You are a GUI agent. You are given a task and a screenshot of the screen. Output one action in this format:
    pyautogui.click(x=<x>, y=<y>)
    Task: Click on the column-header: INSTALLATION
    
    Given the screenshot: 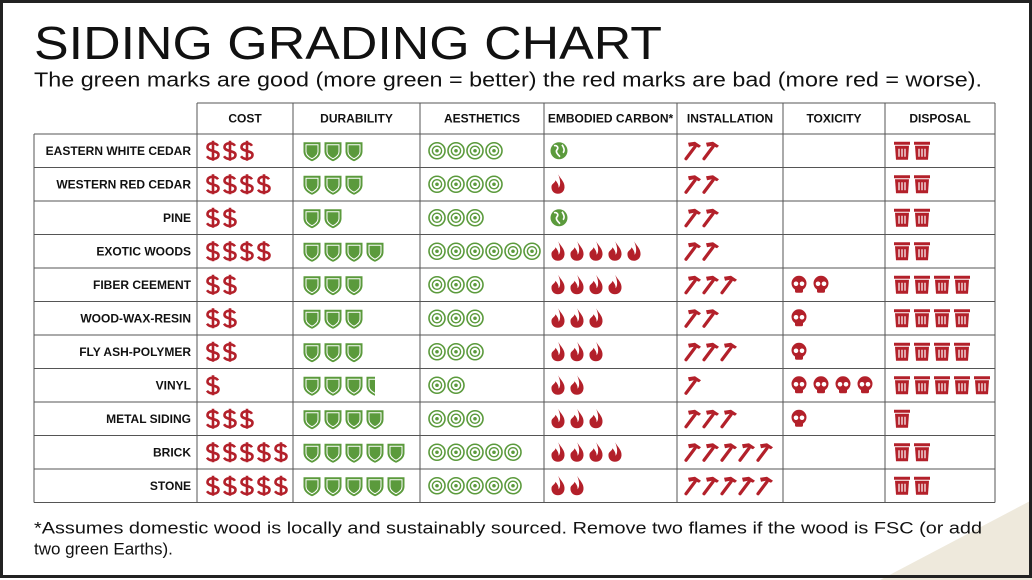 What is the action you would take?
    pyautogui.click(x=730, y=119)
    